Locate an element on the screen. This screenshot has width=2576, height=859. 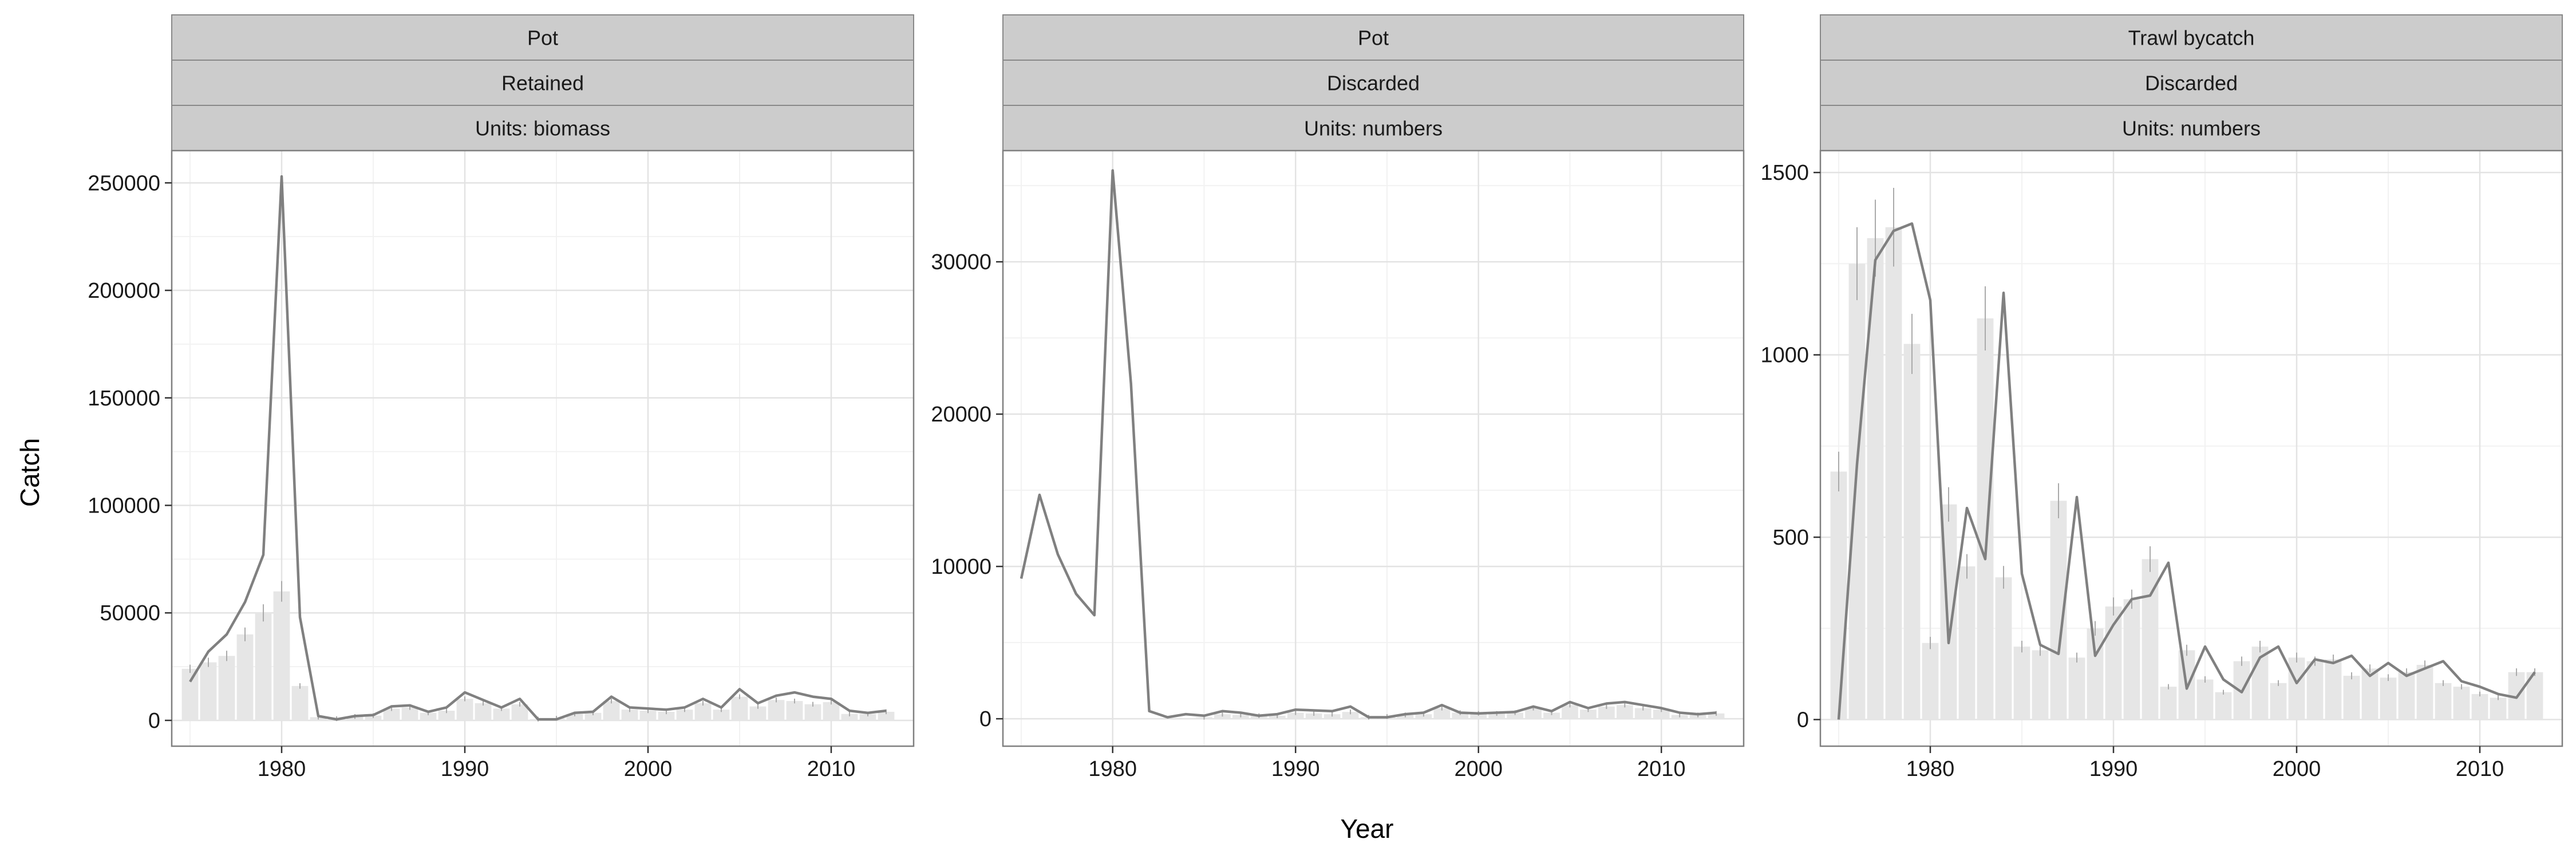
y-tick-label: 0 is located at coordinates (154, 721).